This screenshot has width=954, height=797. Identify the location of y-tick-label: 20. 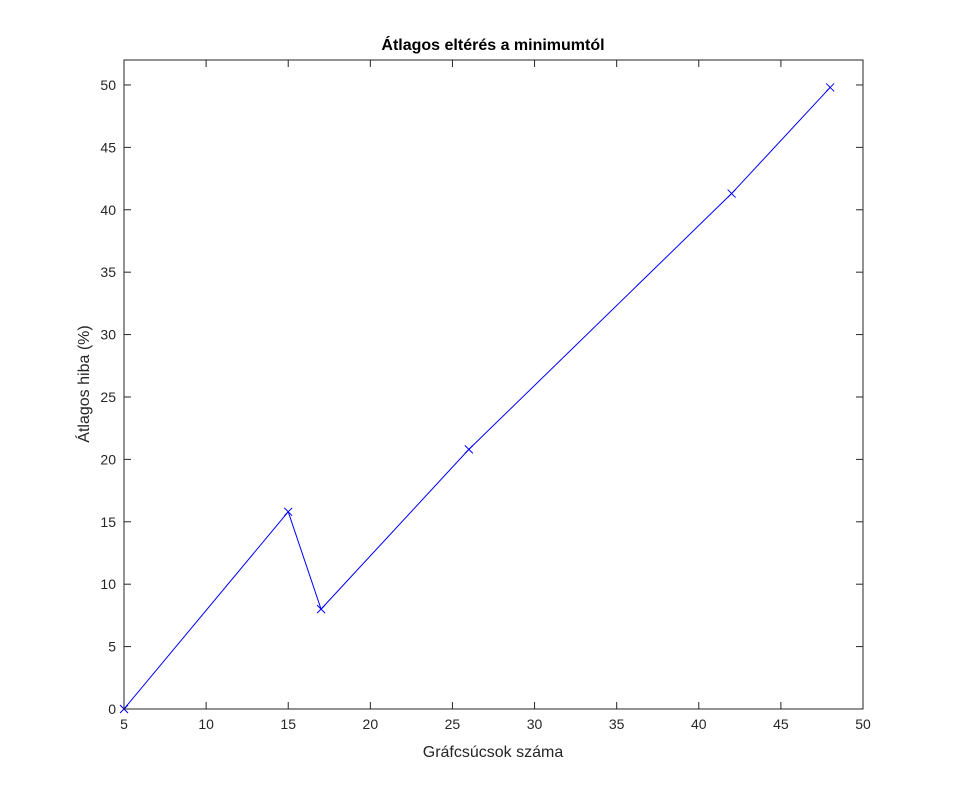
(108, 459).